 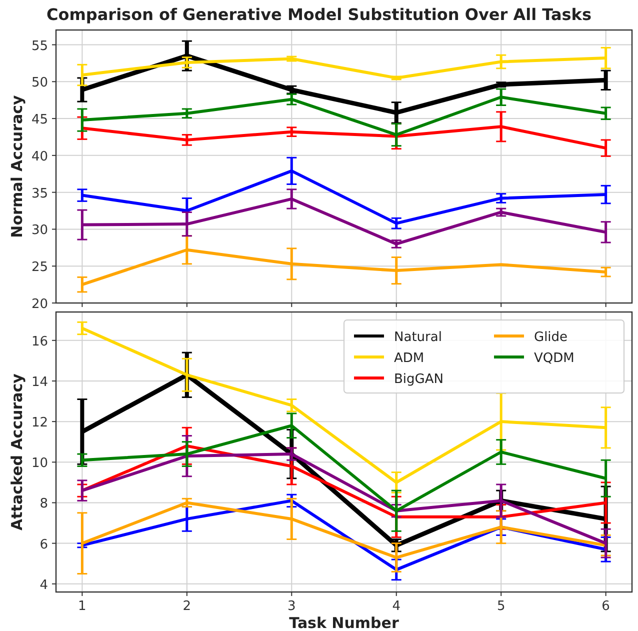 What do you see at coordinates (39, 120) in the screenshot?
I see `y-tick-label: 45` at bounding box center [39, 120].